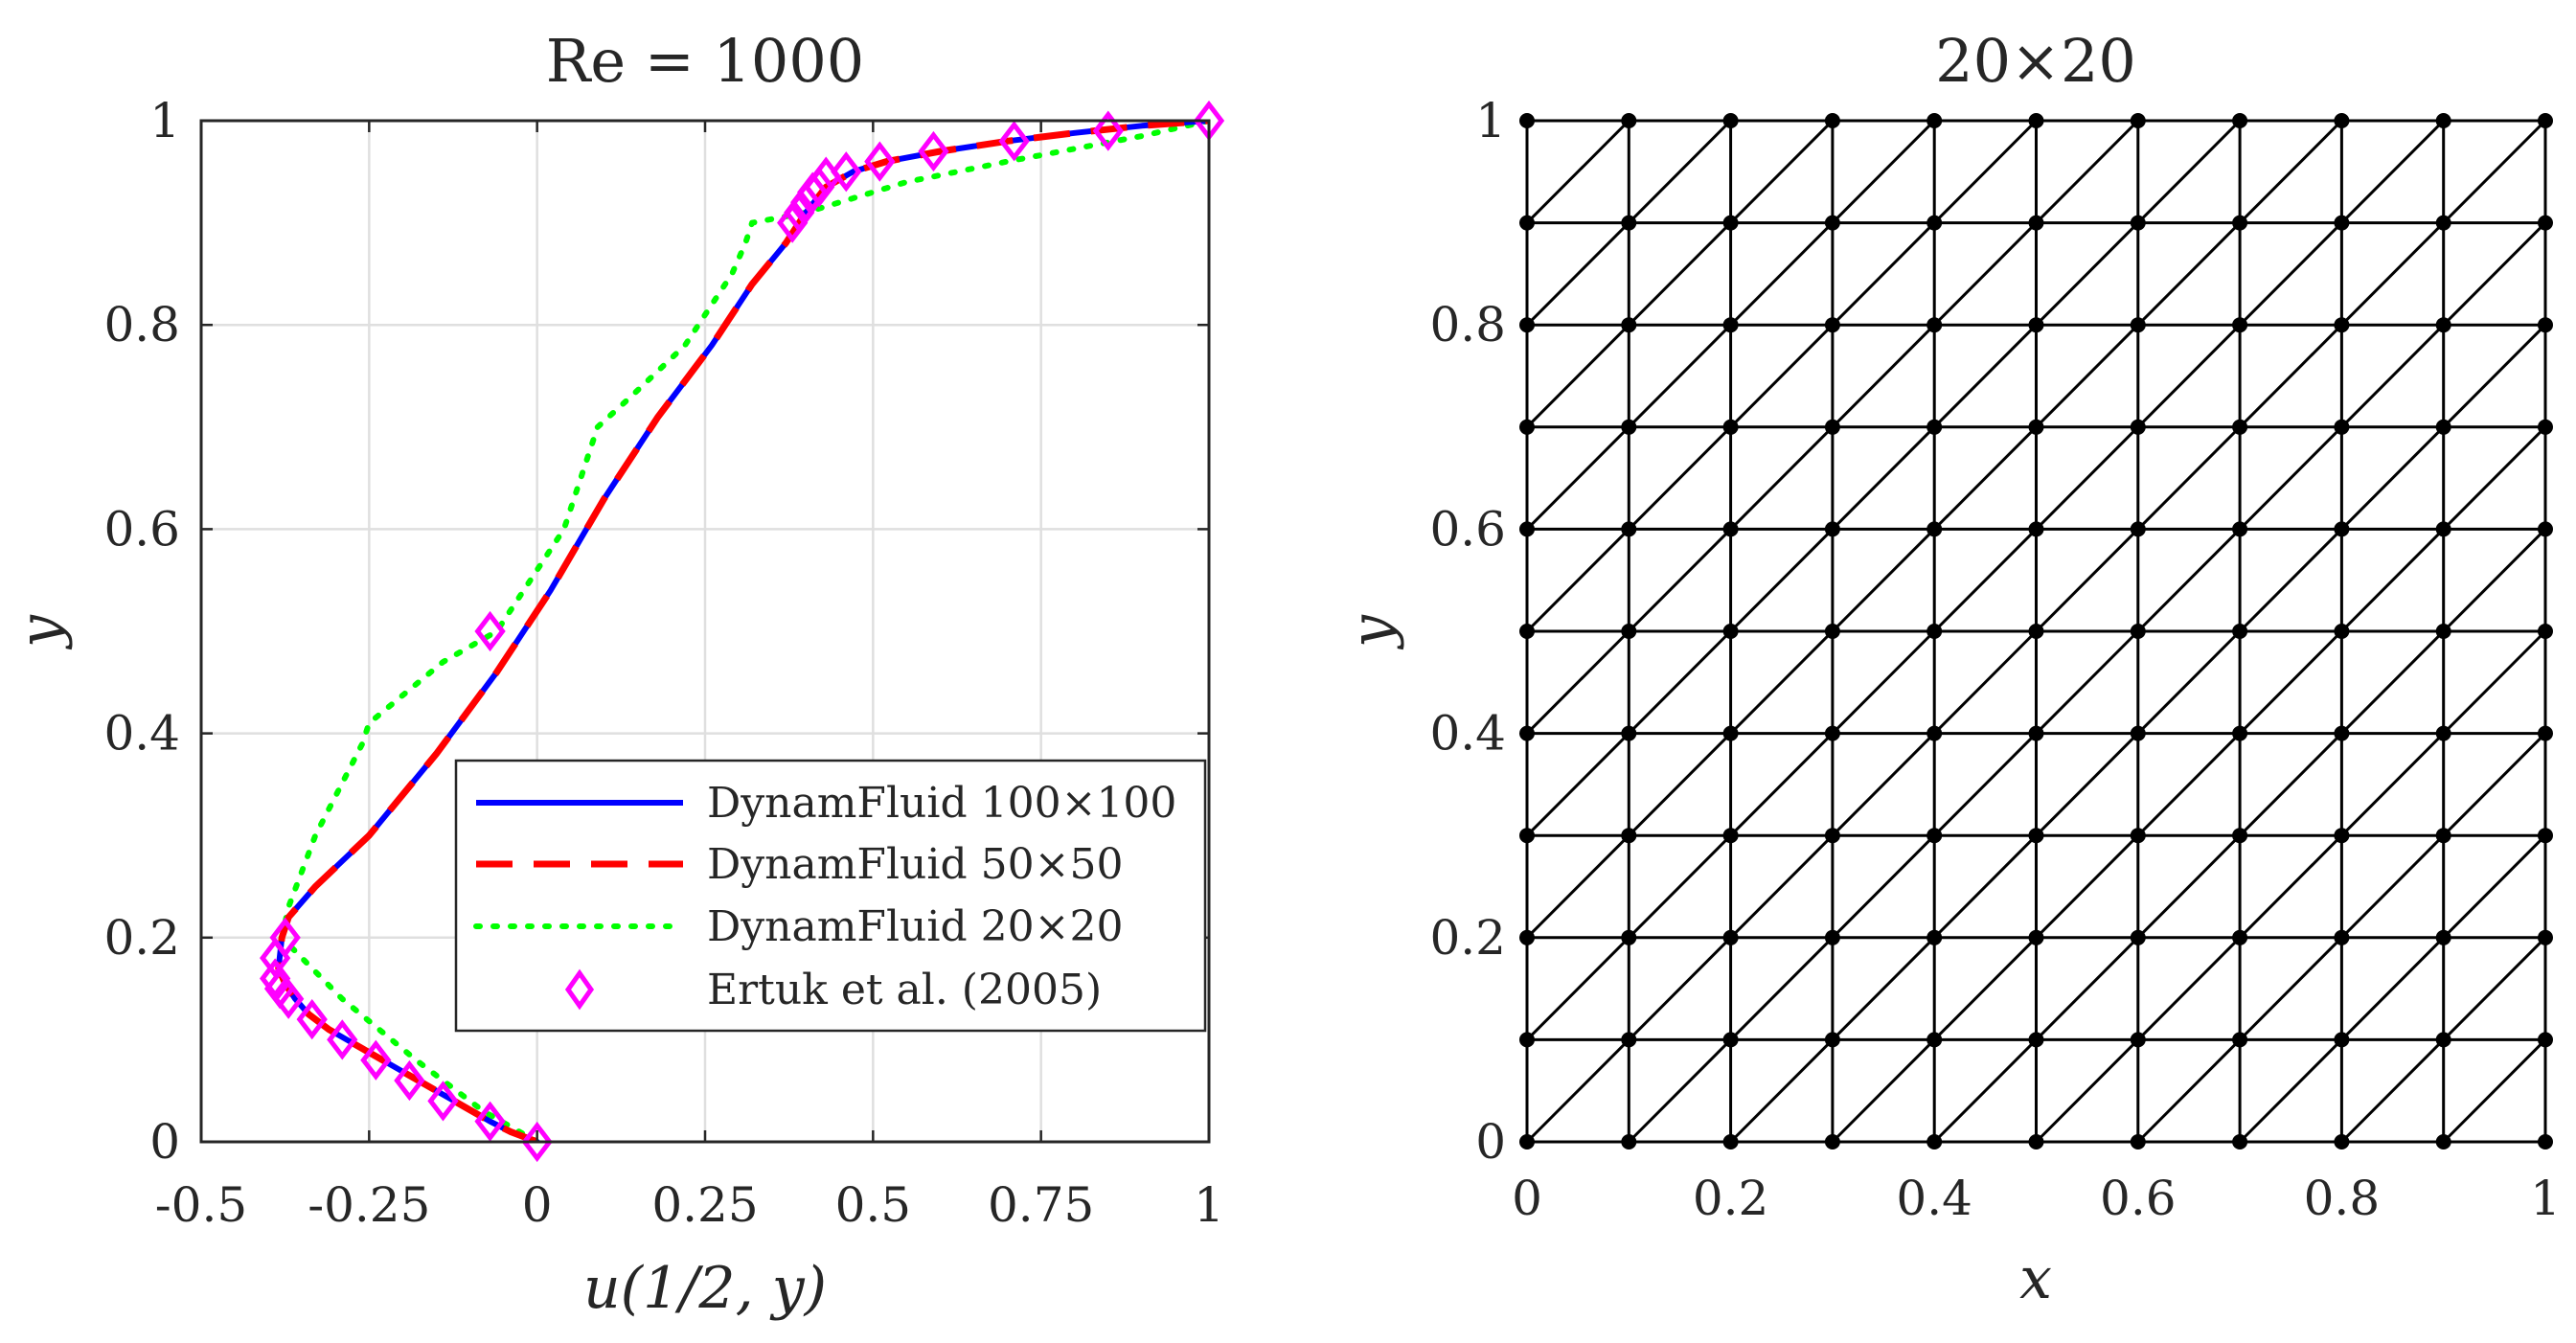 This screenshot has width=2576, height=1343. I want to click on right-x-tick-label-4: 0.8, so click(2342, 1198).